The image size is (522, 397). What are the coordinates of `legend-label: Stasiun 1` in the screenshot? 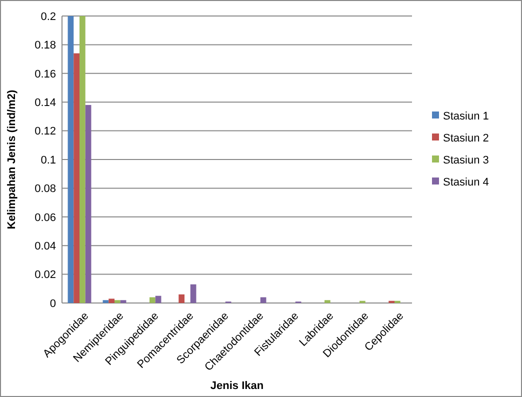 It's located at (466, 116).